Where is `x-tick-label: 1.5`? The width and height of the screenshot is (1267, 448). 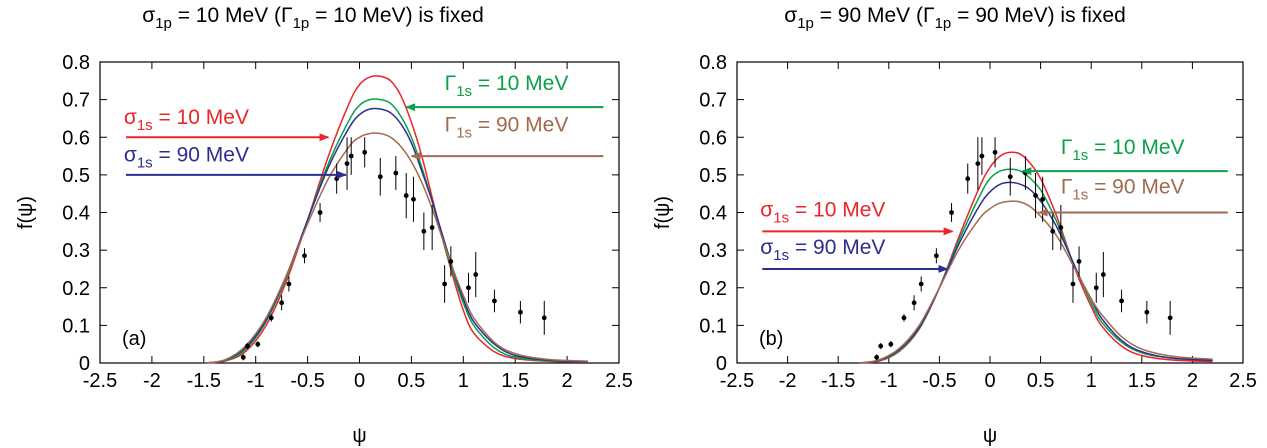
x-tick-label: 1.5 is located at coordinates (515, 381).